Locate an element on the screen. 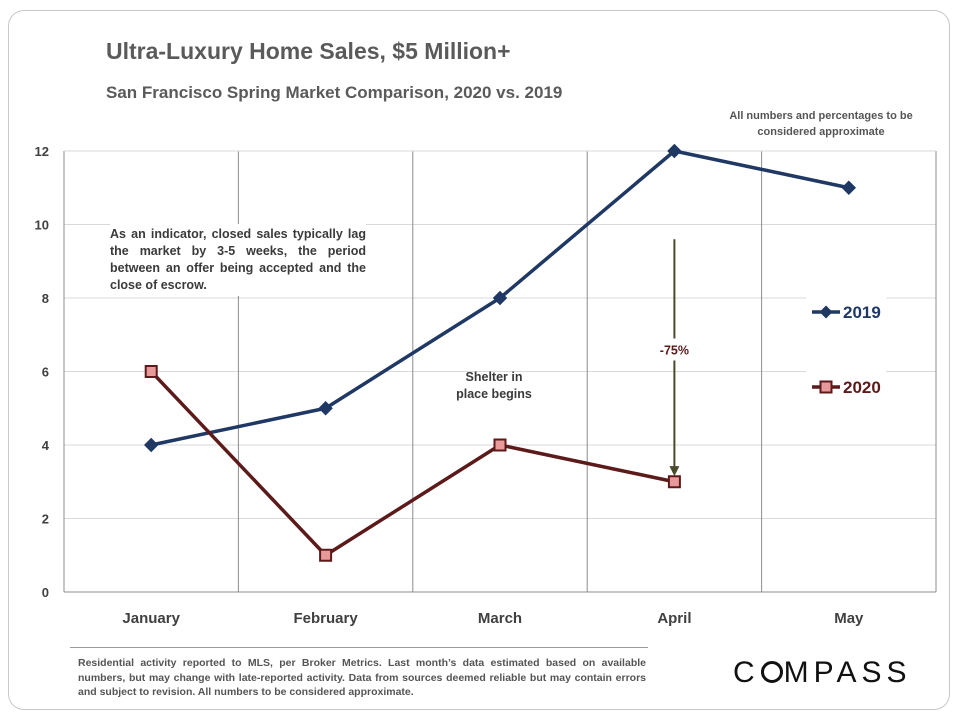 The width and height of the screenshot is (960, 720). change-arrow-head is located at coordinates (674, 471).